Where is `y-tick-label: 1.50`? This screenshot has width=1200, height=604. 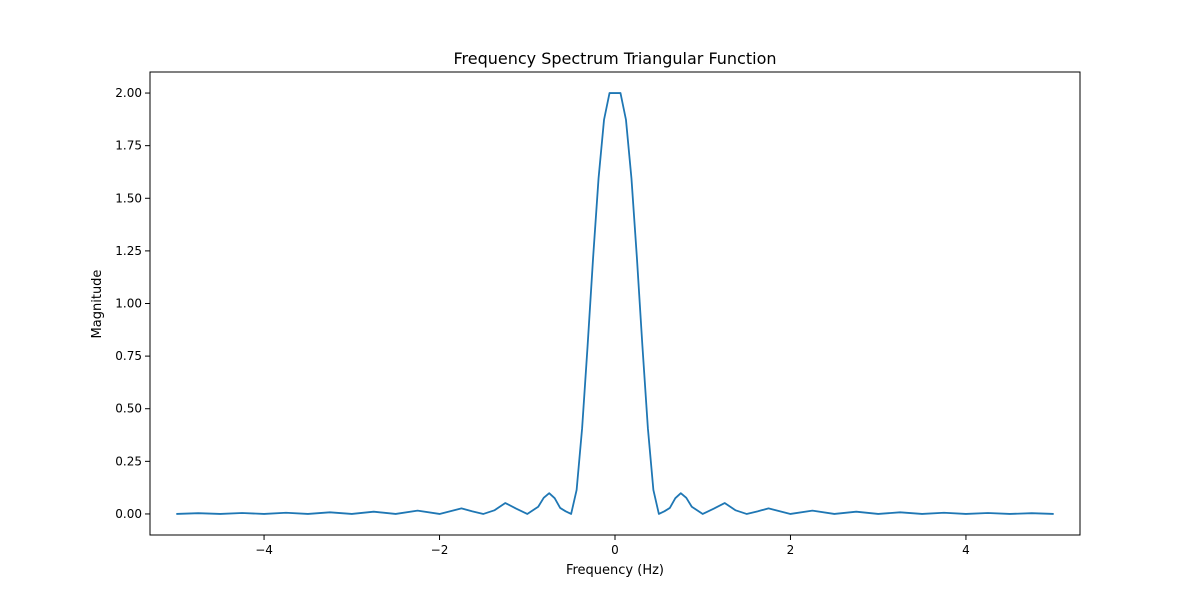 y-tick-label: 1.50 is located at coordinates (128, 198).